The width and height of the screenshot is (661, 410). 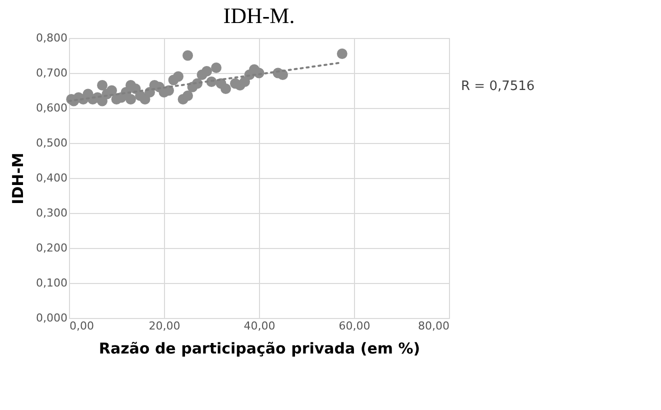 I want to click on text: R = 0,7516, so click(x=498, y=86).